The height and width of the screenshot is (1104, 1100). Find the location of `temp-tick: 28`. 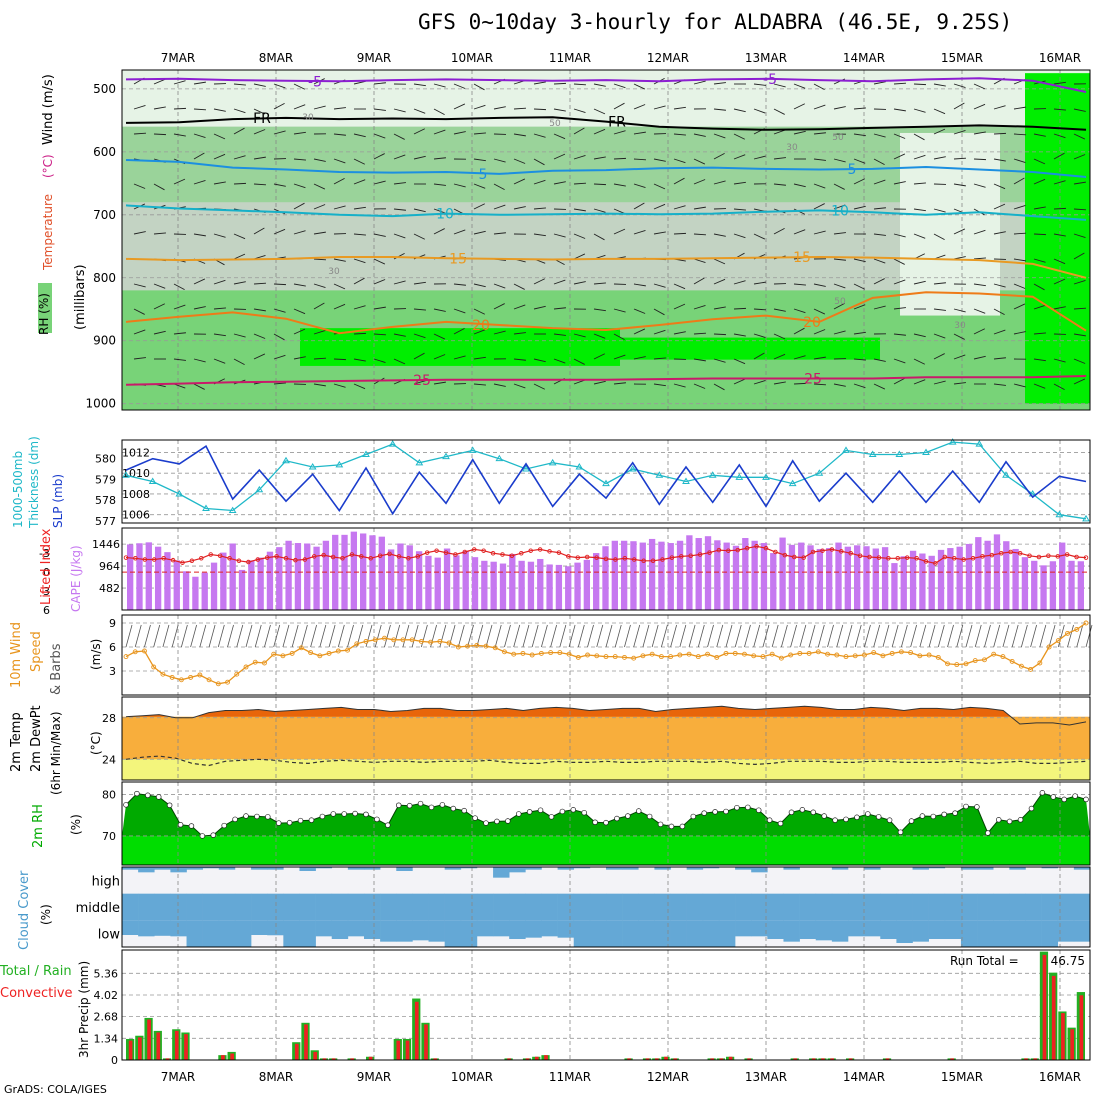

temp-tick: 28 is located at coordinates (109, 718).